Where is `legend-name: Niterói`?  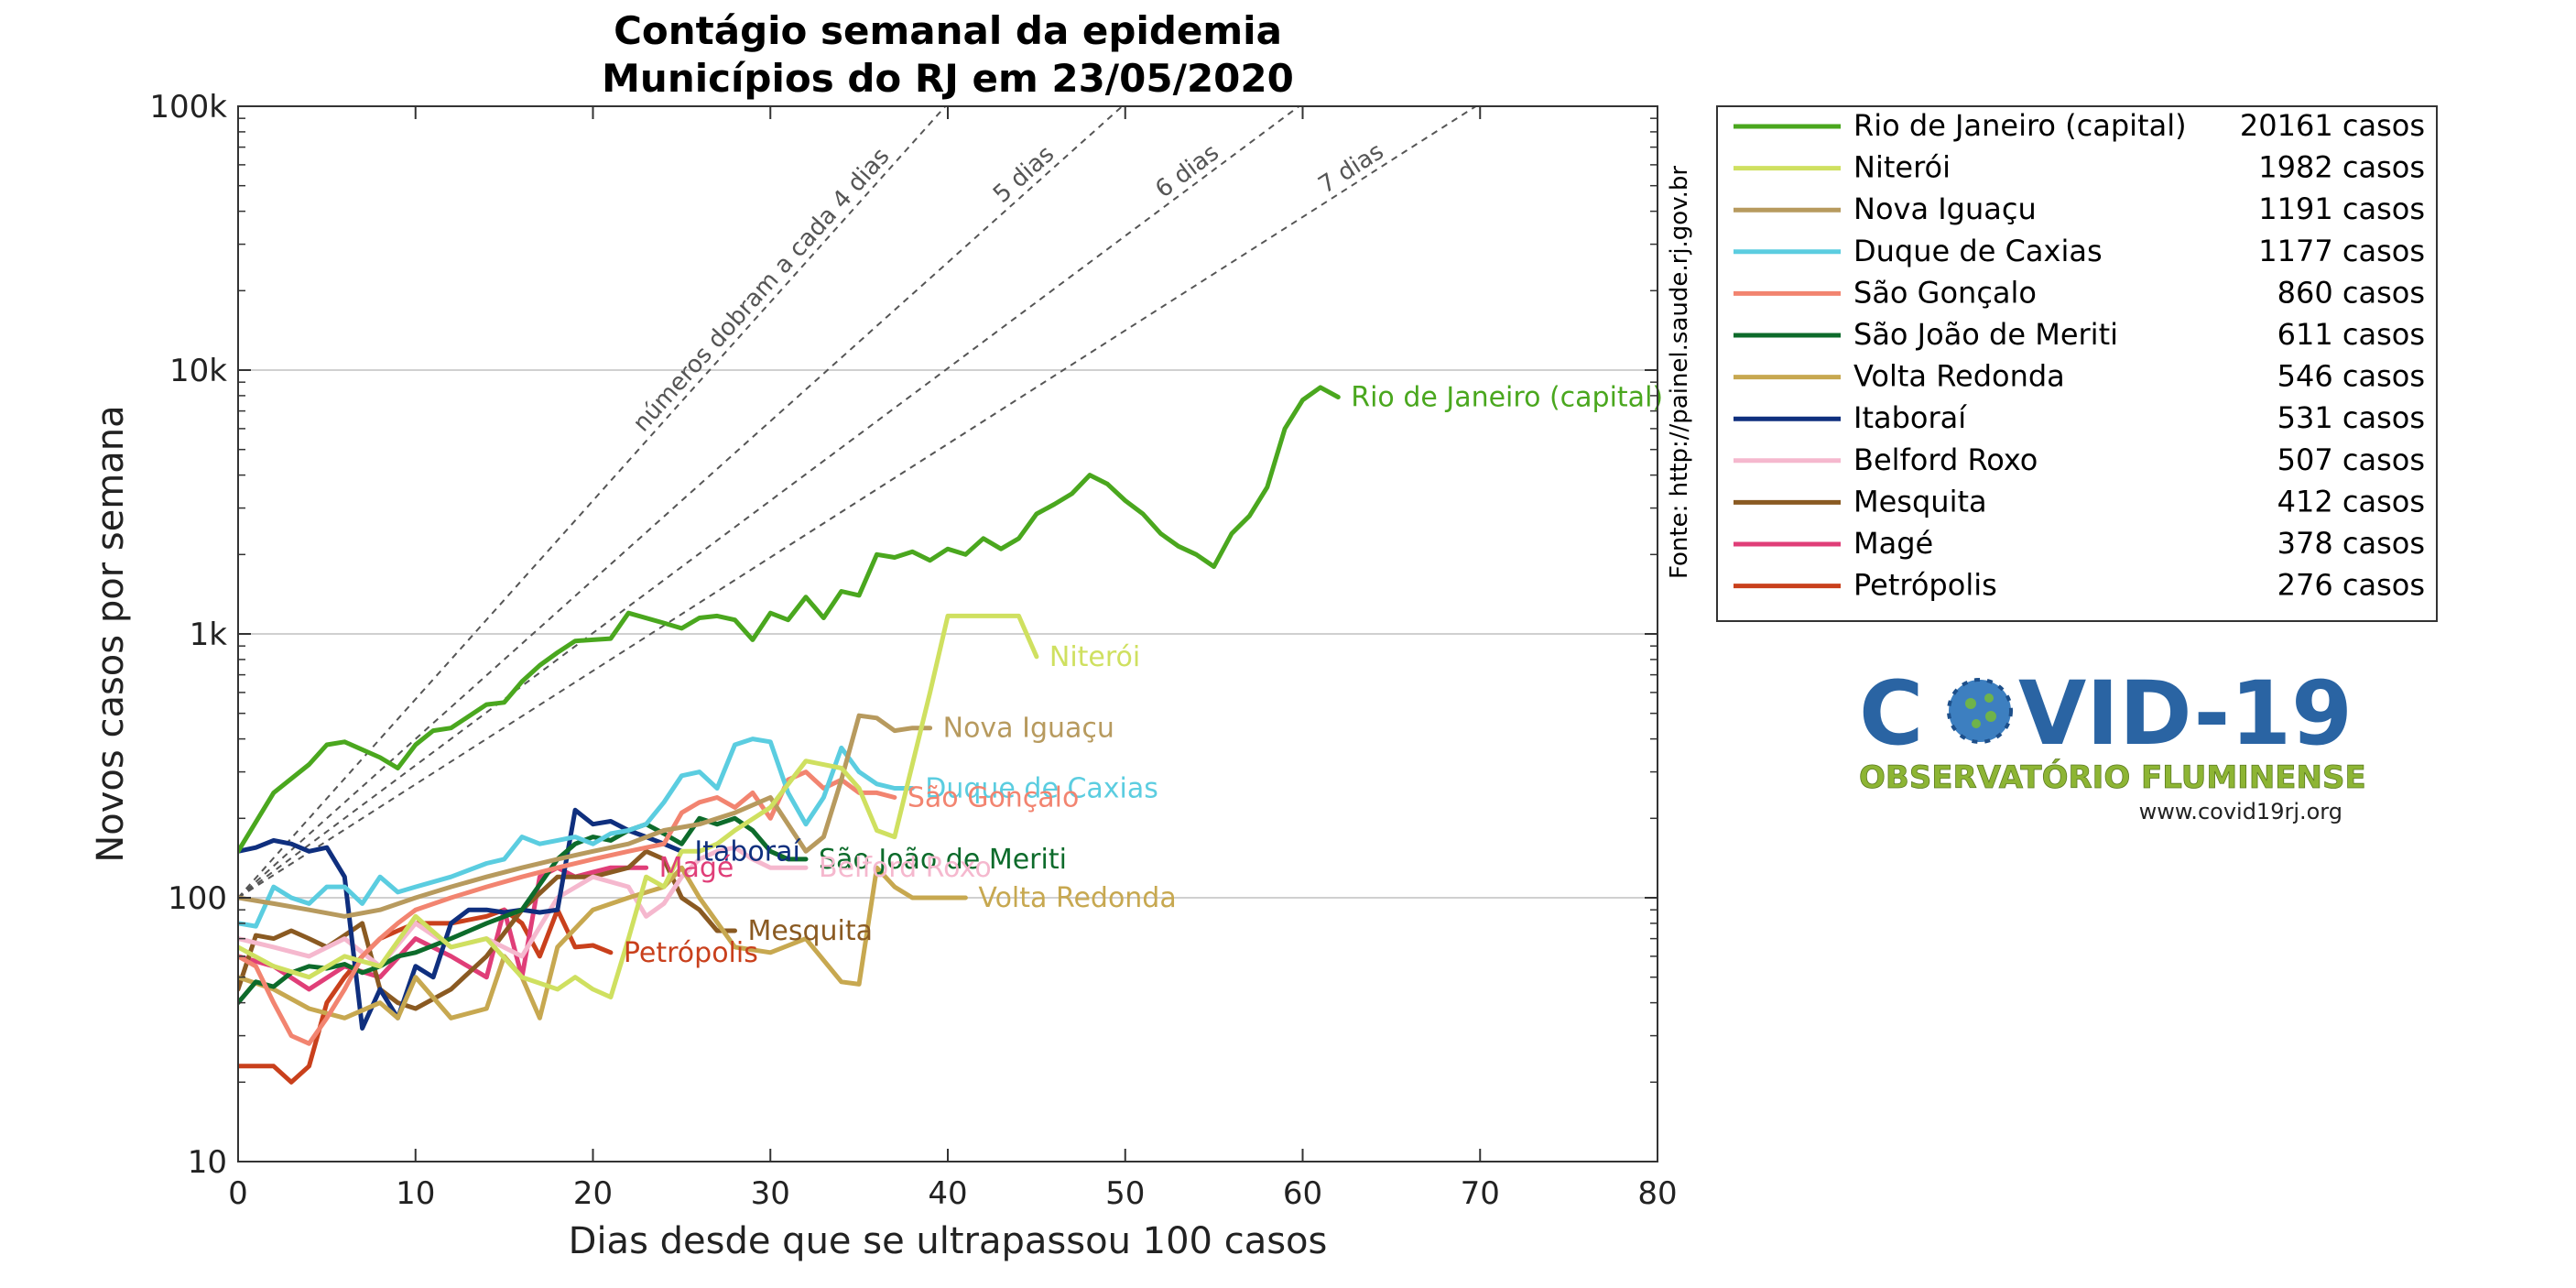
legend-name: Niterói is located at coordinates (1902, 168).